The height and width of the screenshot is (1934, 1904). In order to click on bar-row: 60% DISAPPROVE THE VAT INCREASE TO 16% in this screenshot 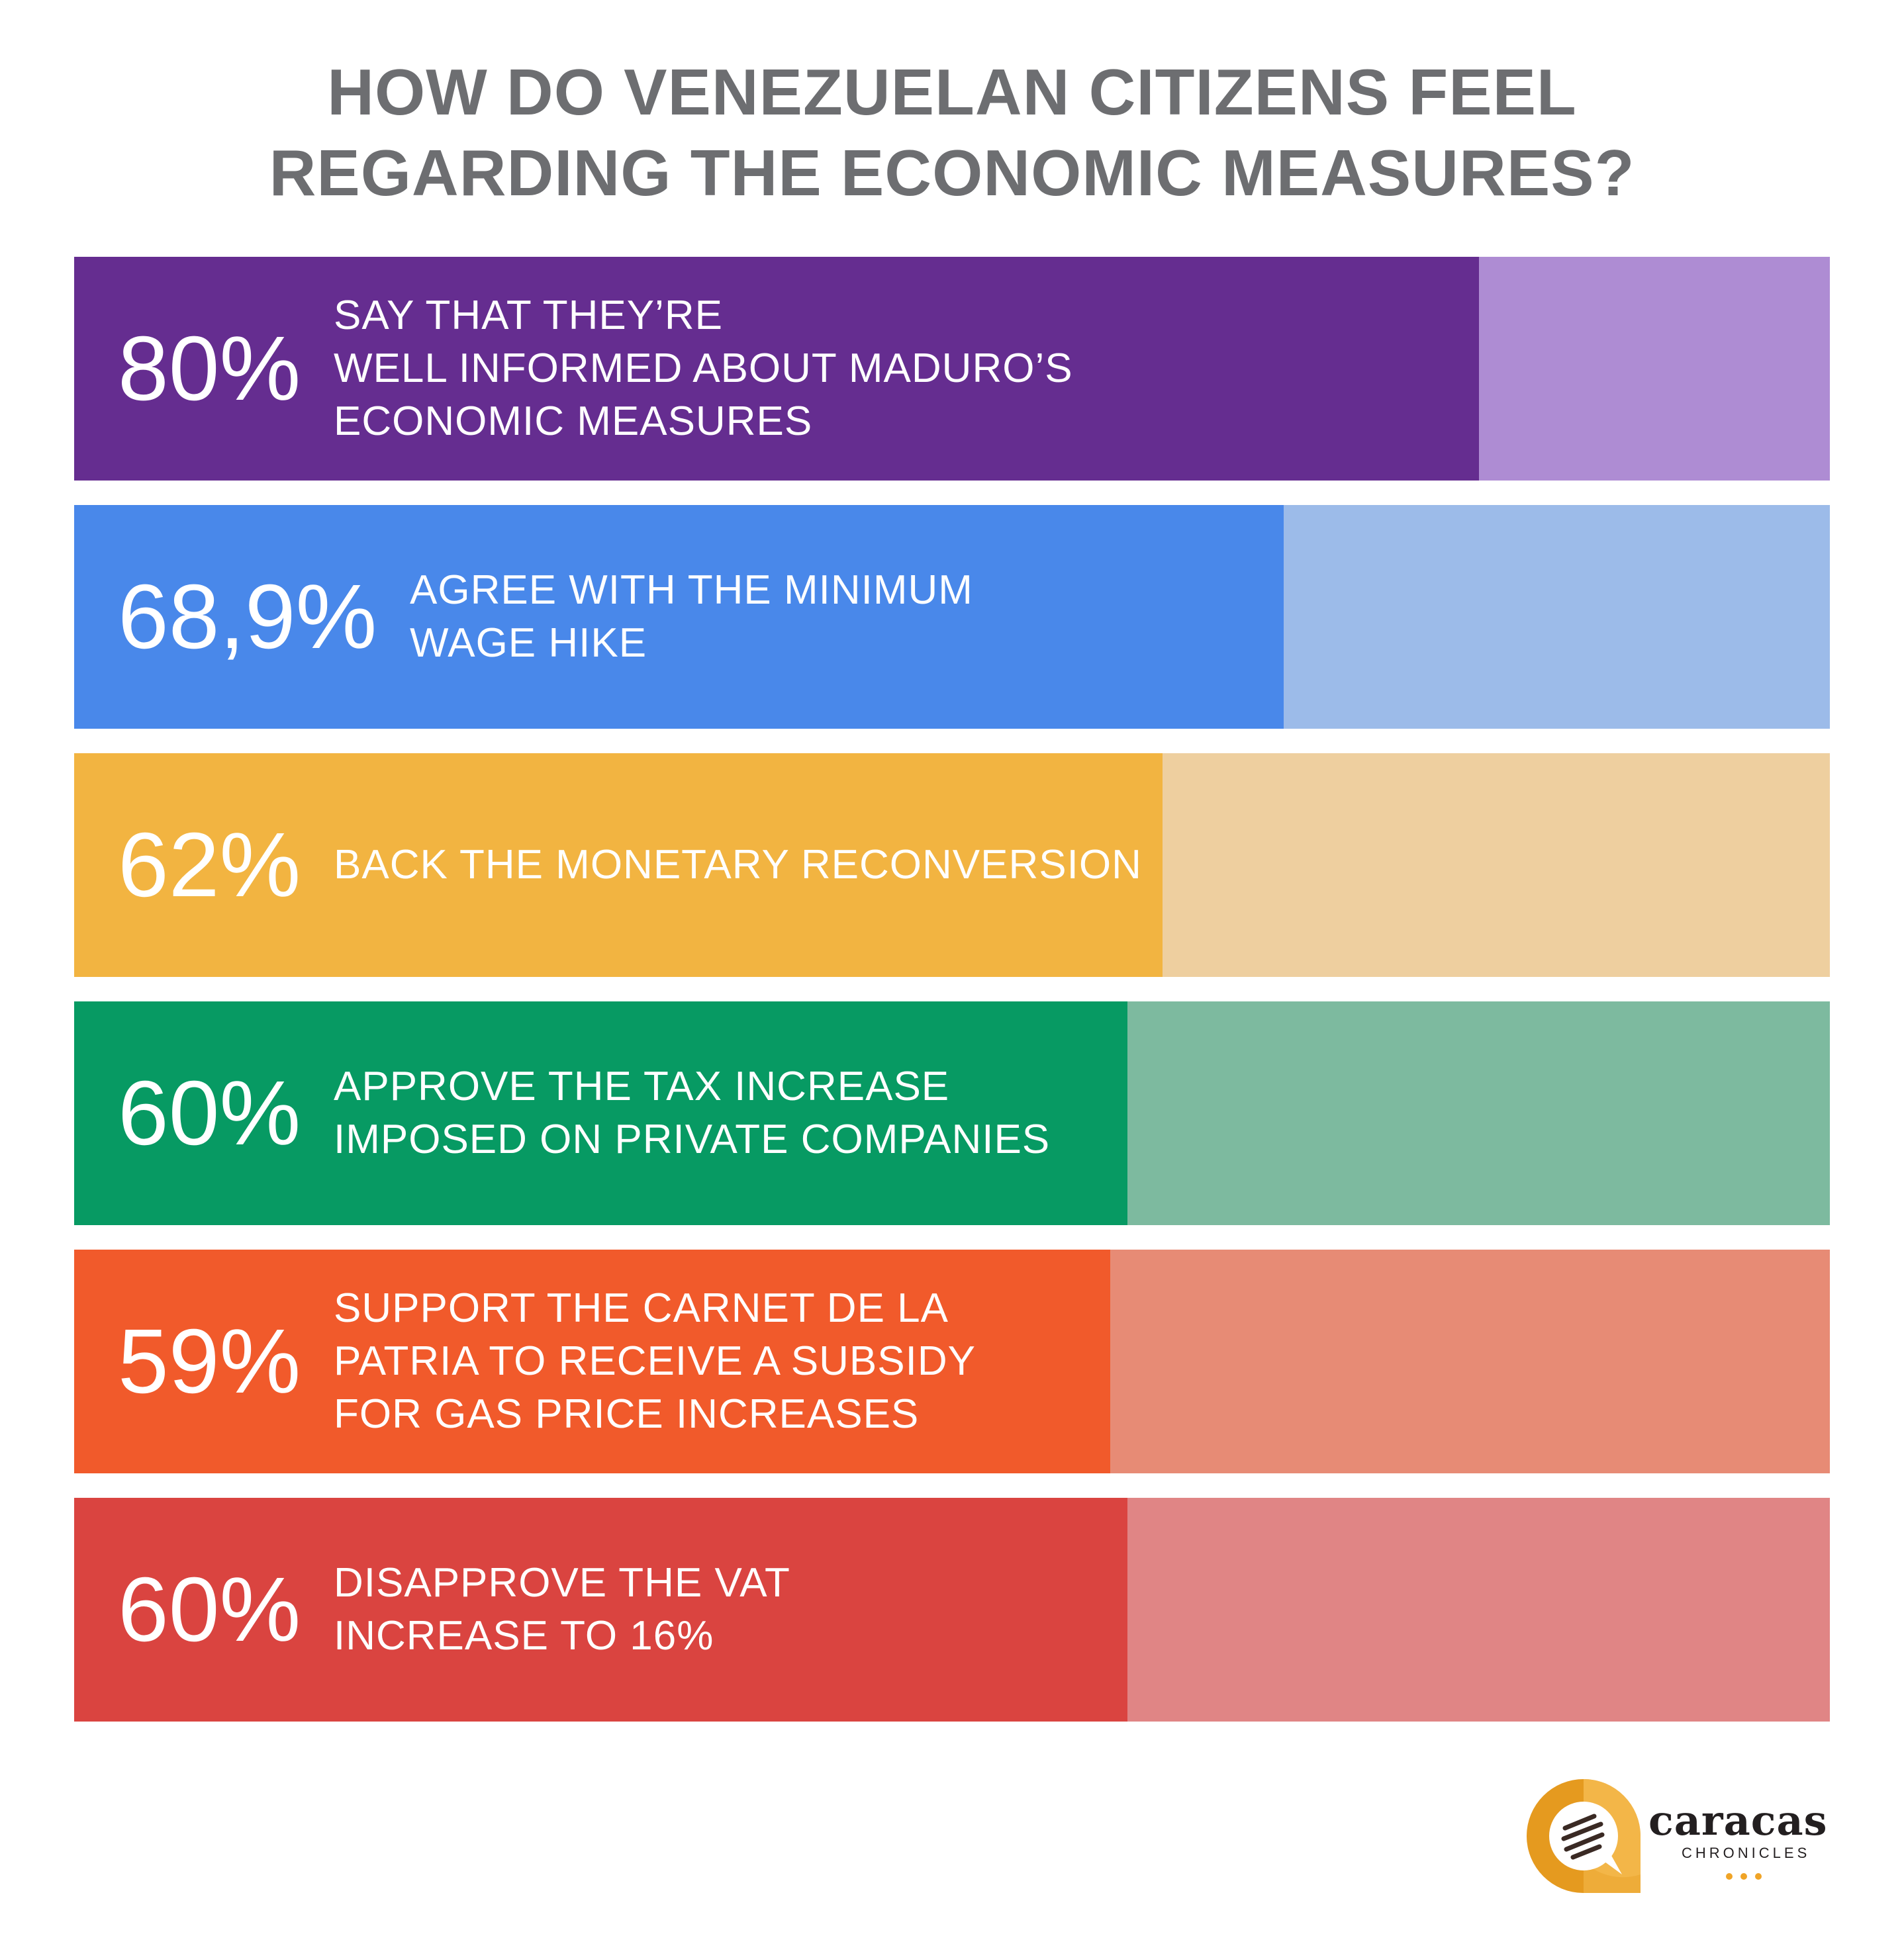, I will do `click(952, 1610)`.